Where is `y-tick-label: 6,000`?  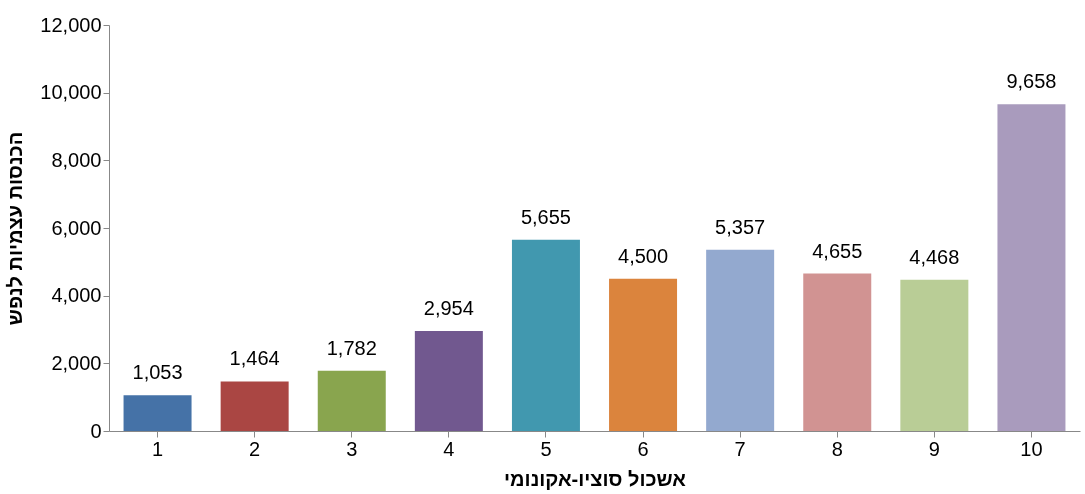 y-tick-label: 6,000 is located at coordinates (76, 227).